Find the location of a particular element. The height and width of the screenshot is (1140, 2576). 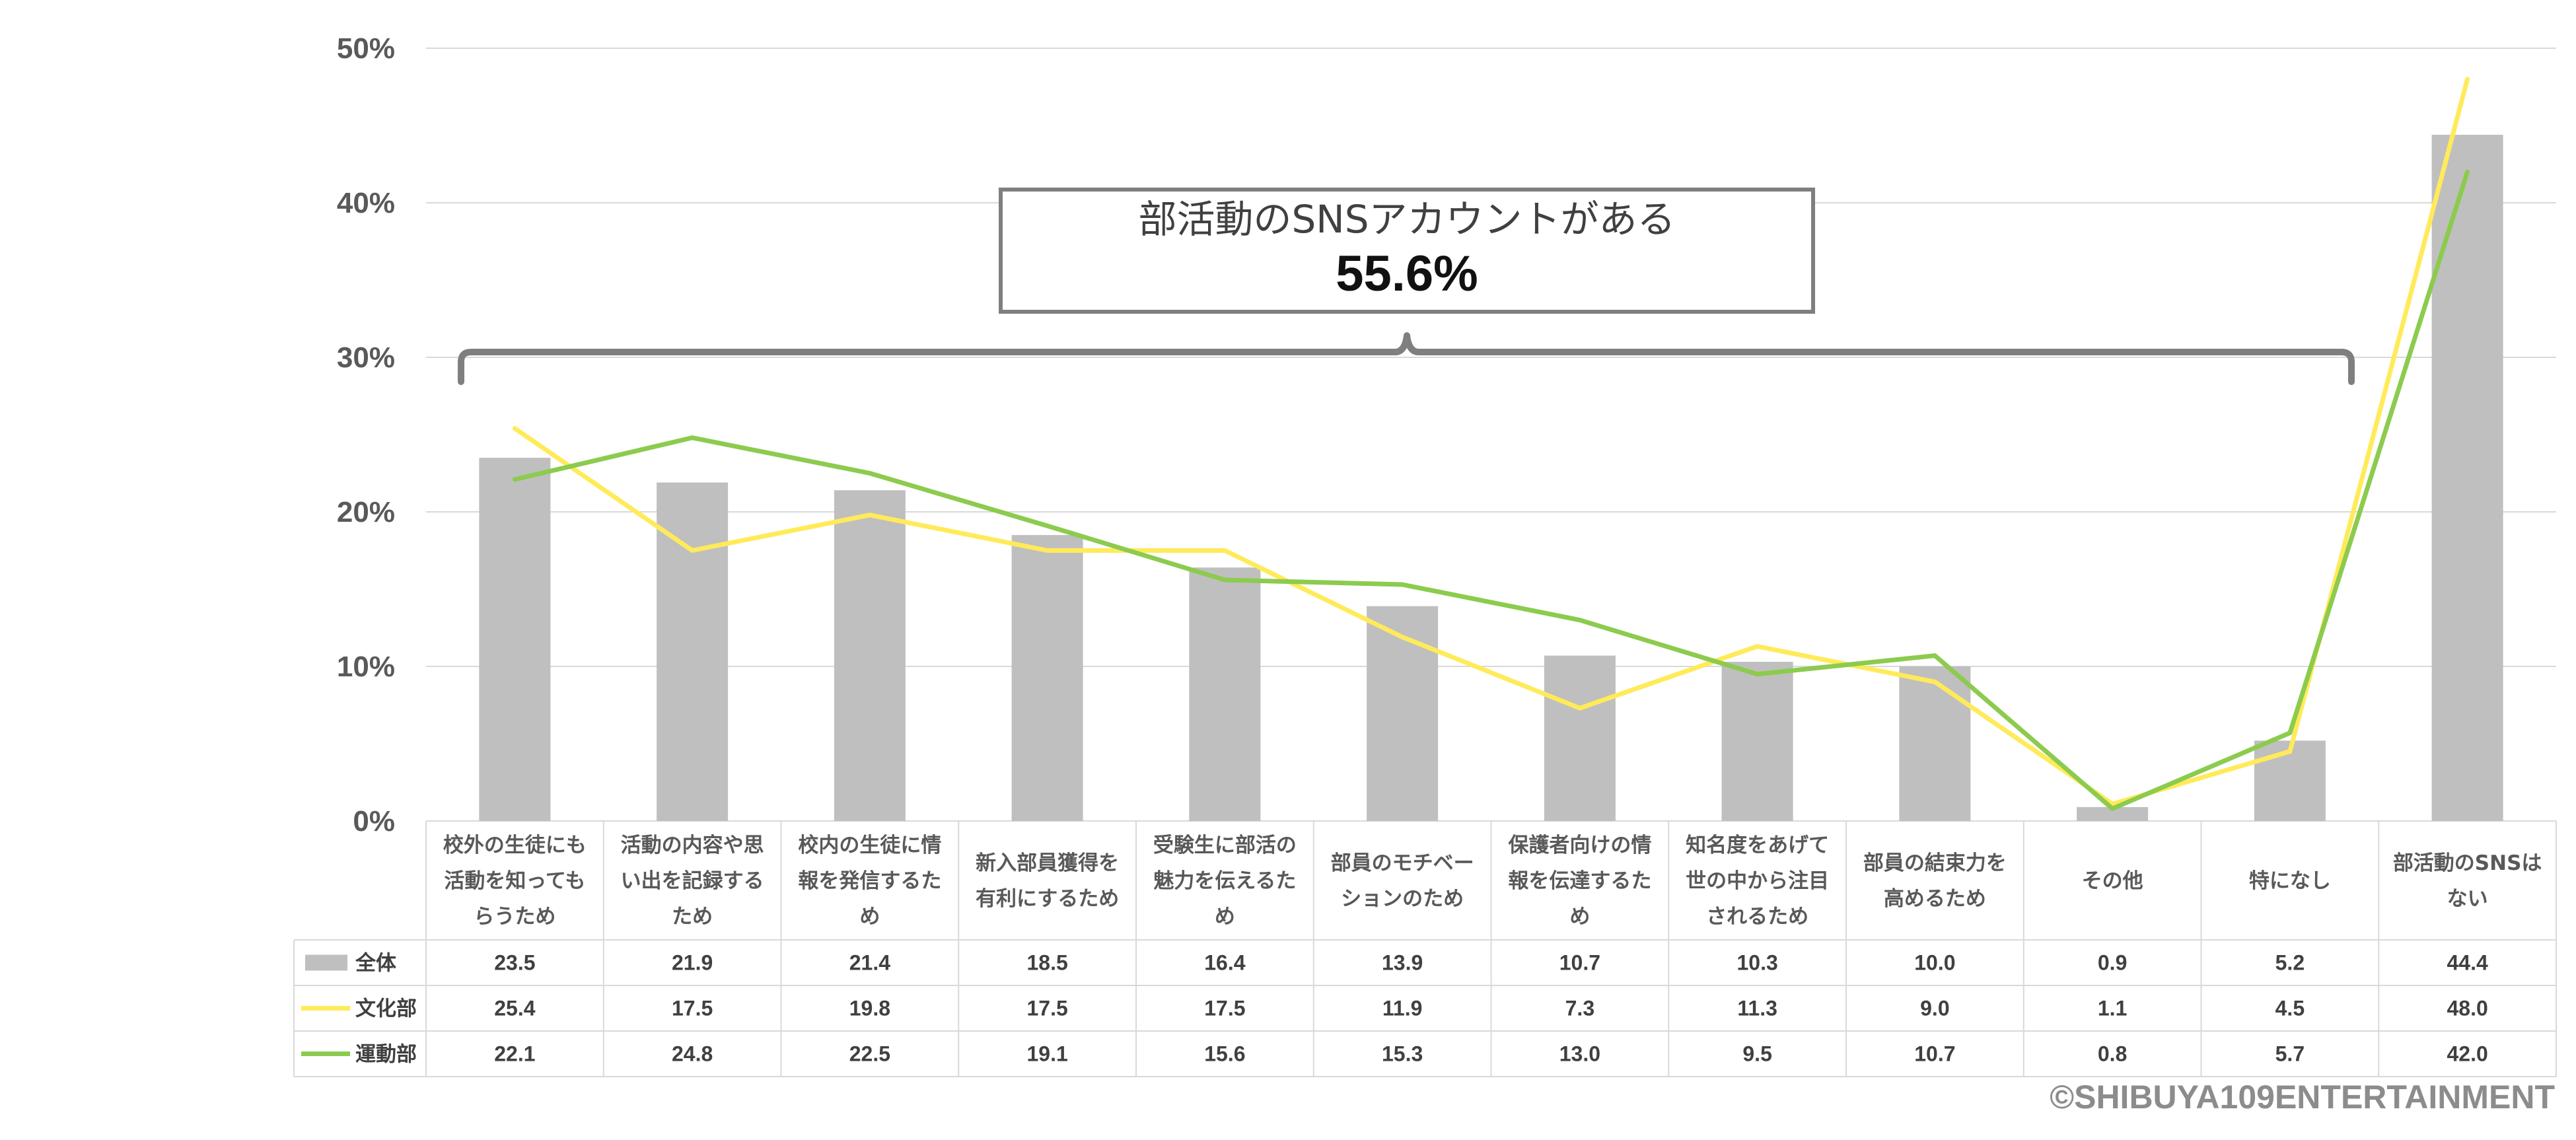

table-cell: 0.8 is located at coordinates (2113, 1054).